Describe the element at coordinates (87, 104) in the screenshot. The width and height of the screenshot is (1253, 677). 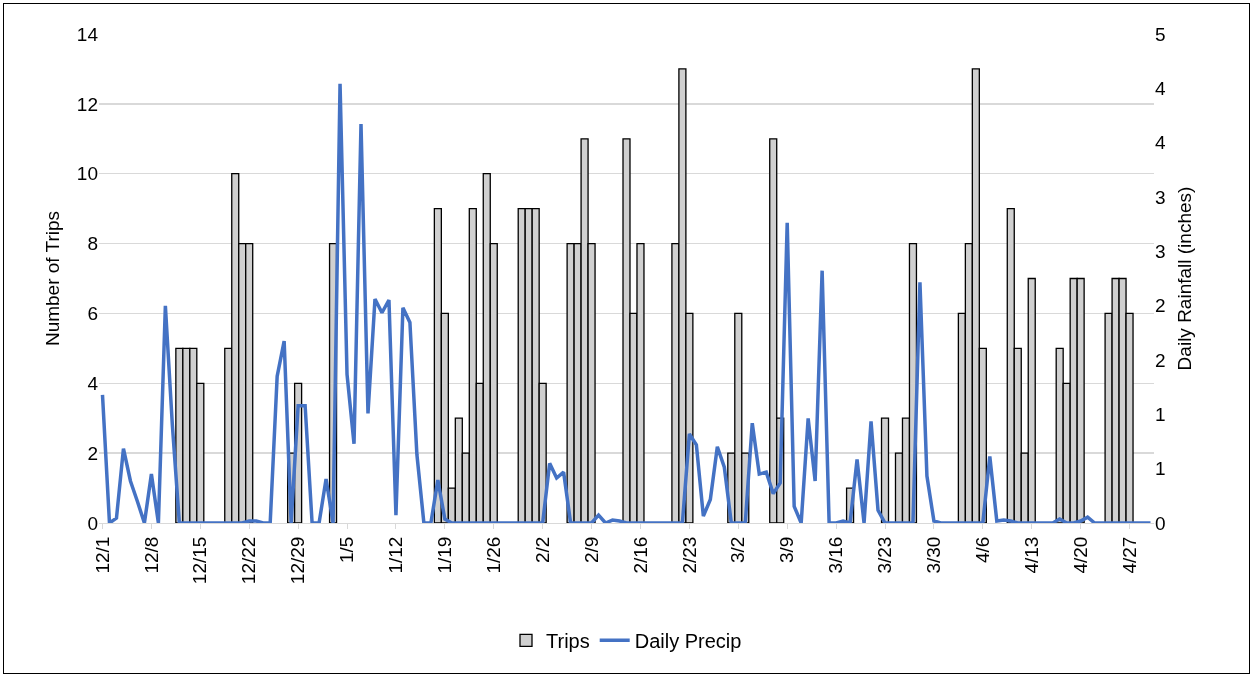
I see `y-tick-label: 12` at that location.